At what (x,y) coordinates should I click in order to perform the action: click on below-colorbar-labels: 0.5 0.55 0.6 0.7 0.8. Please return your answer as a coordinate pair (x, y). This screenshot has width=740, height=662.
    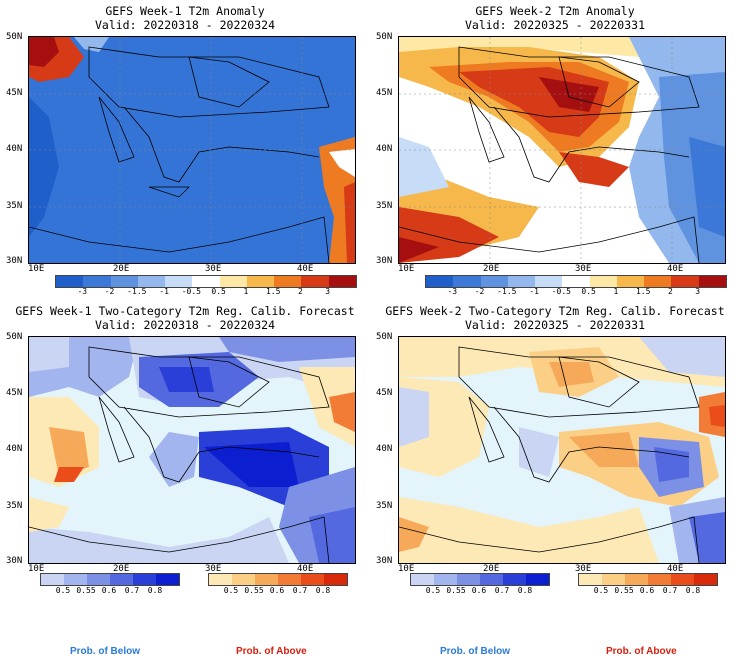
    Looking at the image, I should click on (109, 591).